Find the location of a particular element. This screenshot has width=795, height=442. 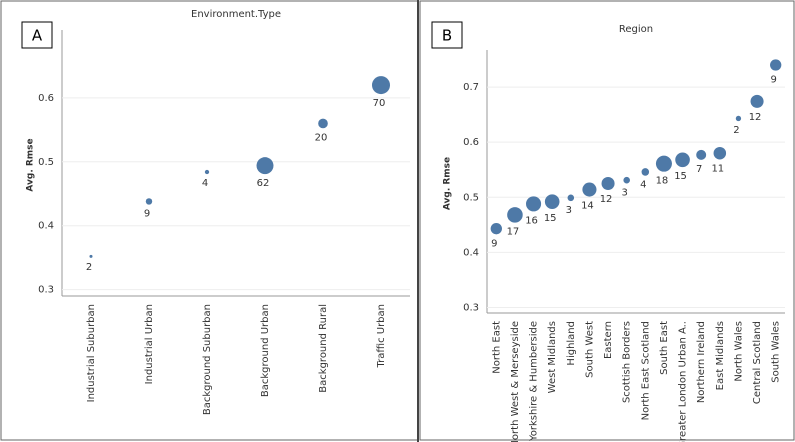

data-label: 20 is located at coordinates (321, 137).